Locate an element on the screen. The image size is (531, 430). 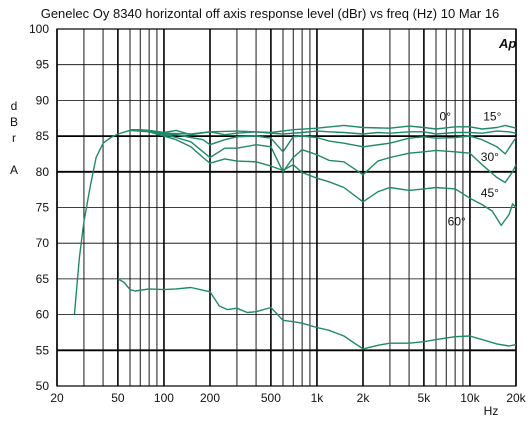
x-tick-label: 100 is located at coordinates (164, 398).